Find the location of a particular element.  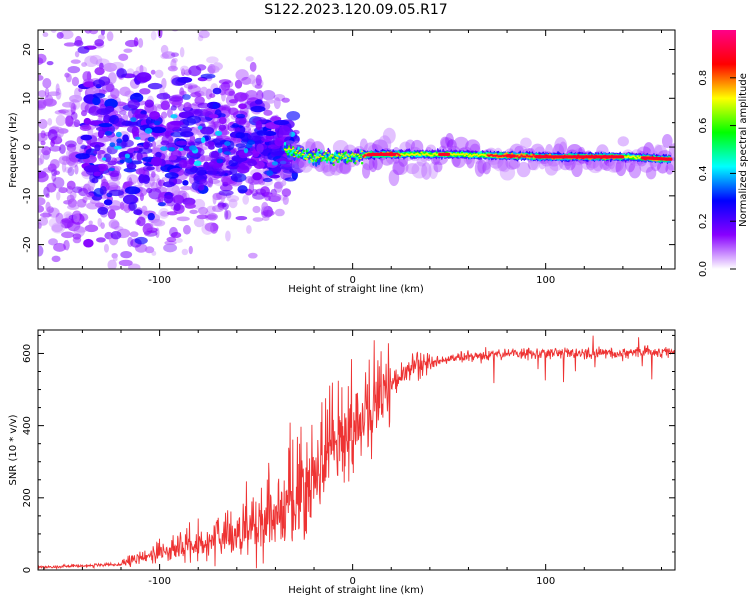

chart-title: S122.2023.120.09.05.R17 is located at coordinates (355, 10).